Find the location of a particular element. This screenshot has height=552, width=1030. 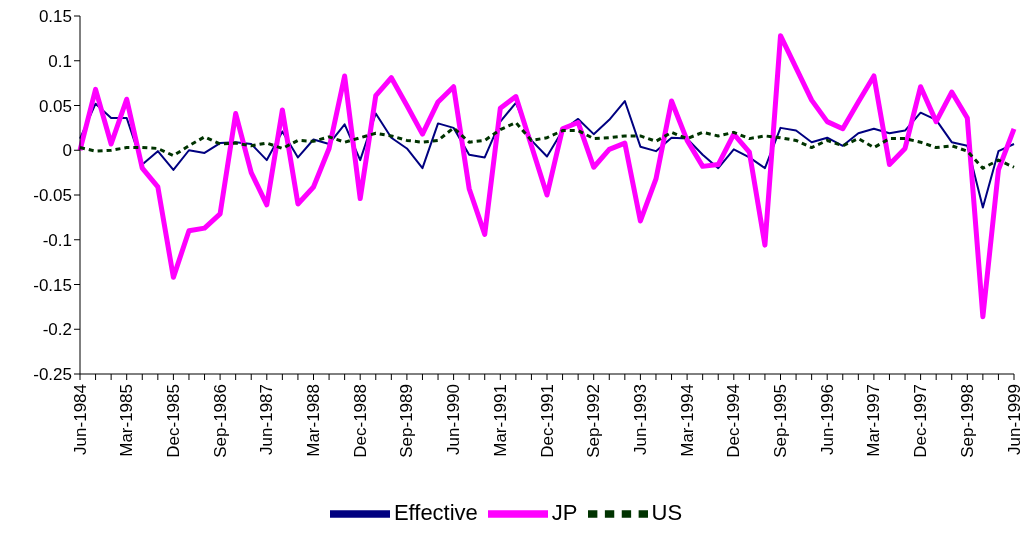

x-tick-label: Dec-1988 is located at coordinates (360, 421).